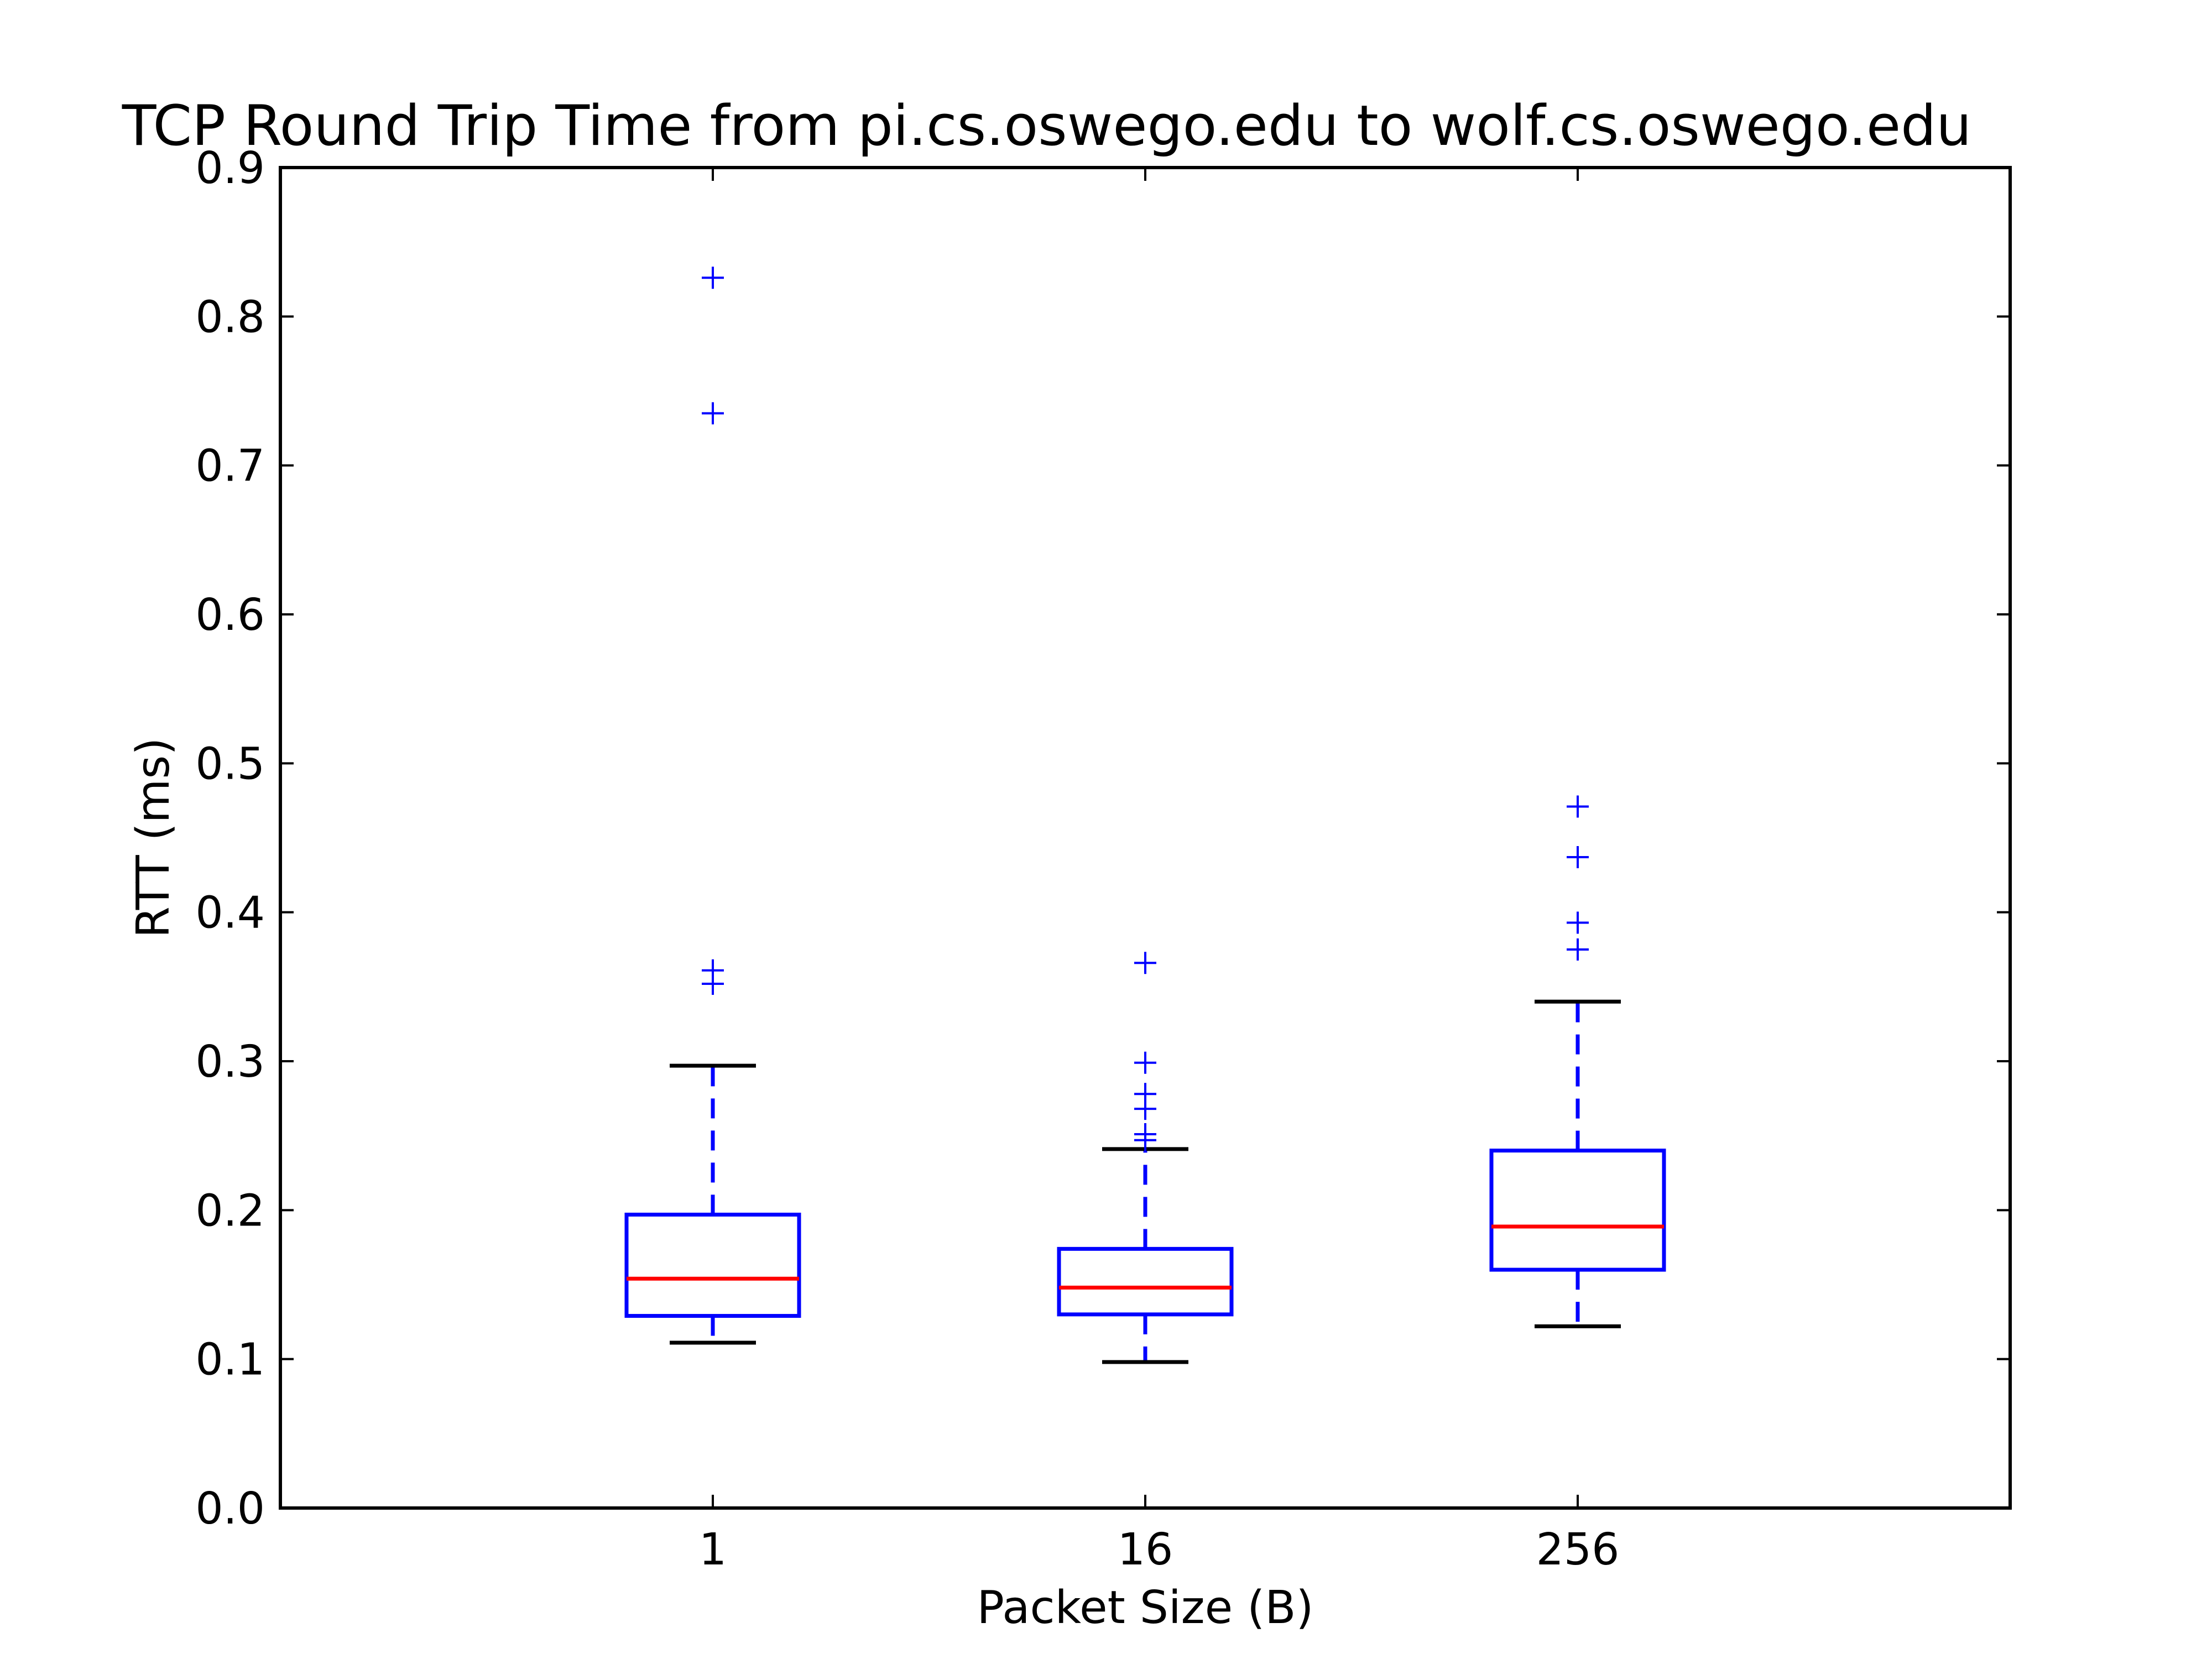  What do you see at coordinates (230, 763) in the screenshot?
I see `y-tick-label: 0.5` at bounding box center [230, 763].